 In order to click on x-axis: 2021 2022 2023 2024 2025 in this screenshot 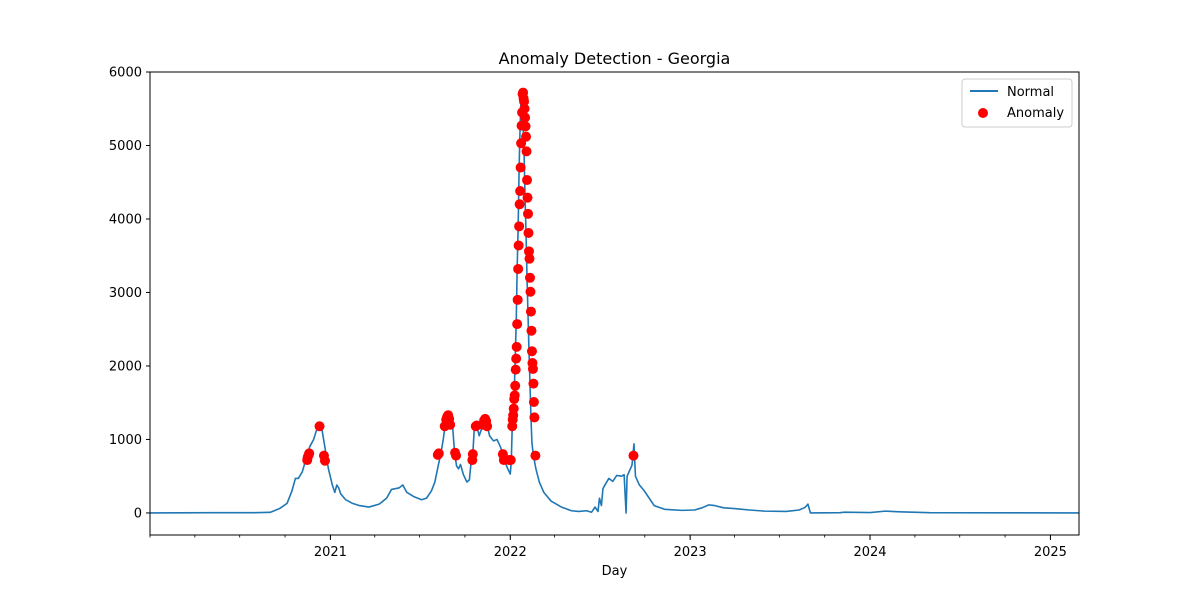, I will do `click(608, 547)`.